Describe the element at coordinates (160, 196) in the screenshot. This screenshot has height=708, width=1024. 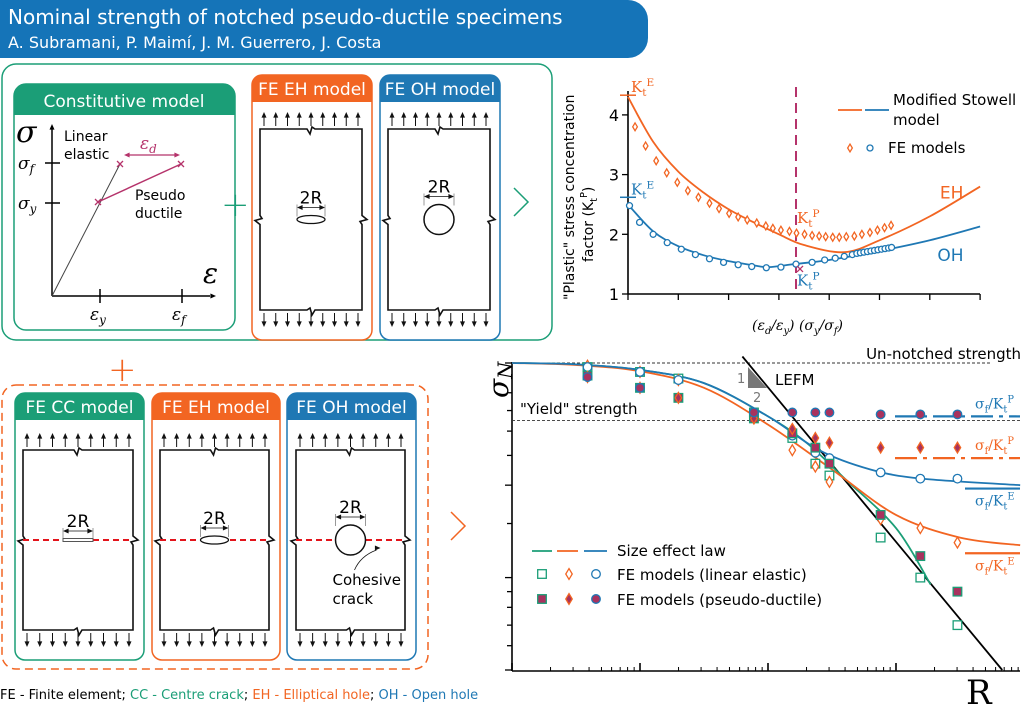
I see `pseudo-ductile-label-1: Pseudo` at that location.